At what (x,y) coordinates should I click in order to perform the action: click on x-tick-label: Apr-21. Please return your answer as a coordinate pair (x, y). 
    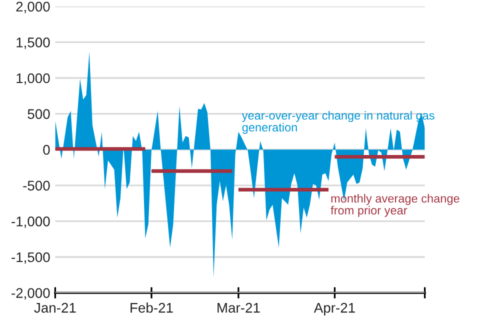
    Looking at the image, I should click on (334, 309).